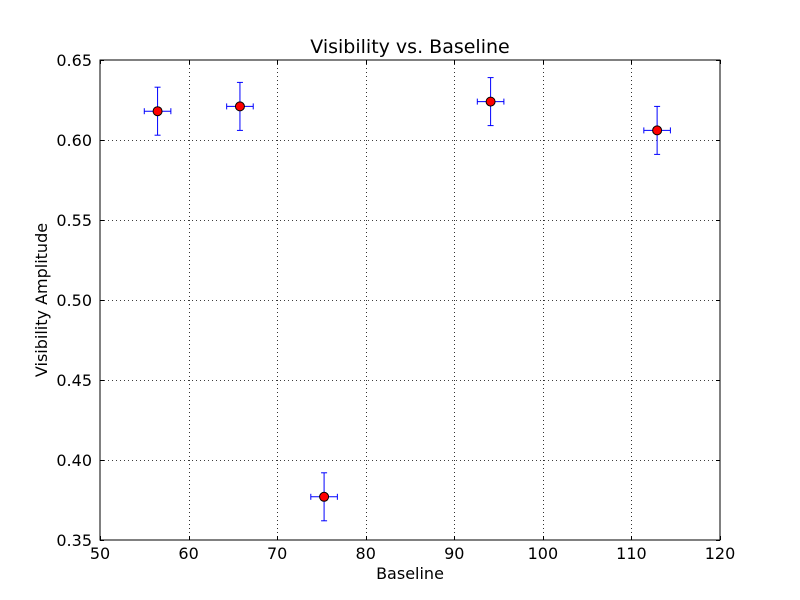  I want to click on x-tick-label: 50, so click(100, 553).